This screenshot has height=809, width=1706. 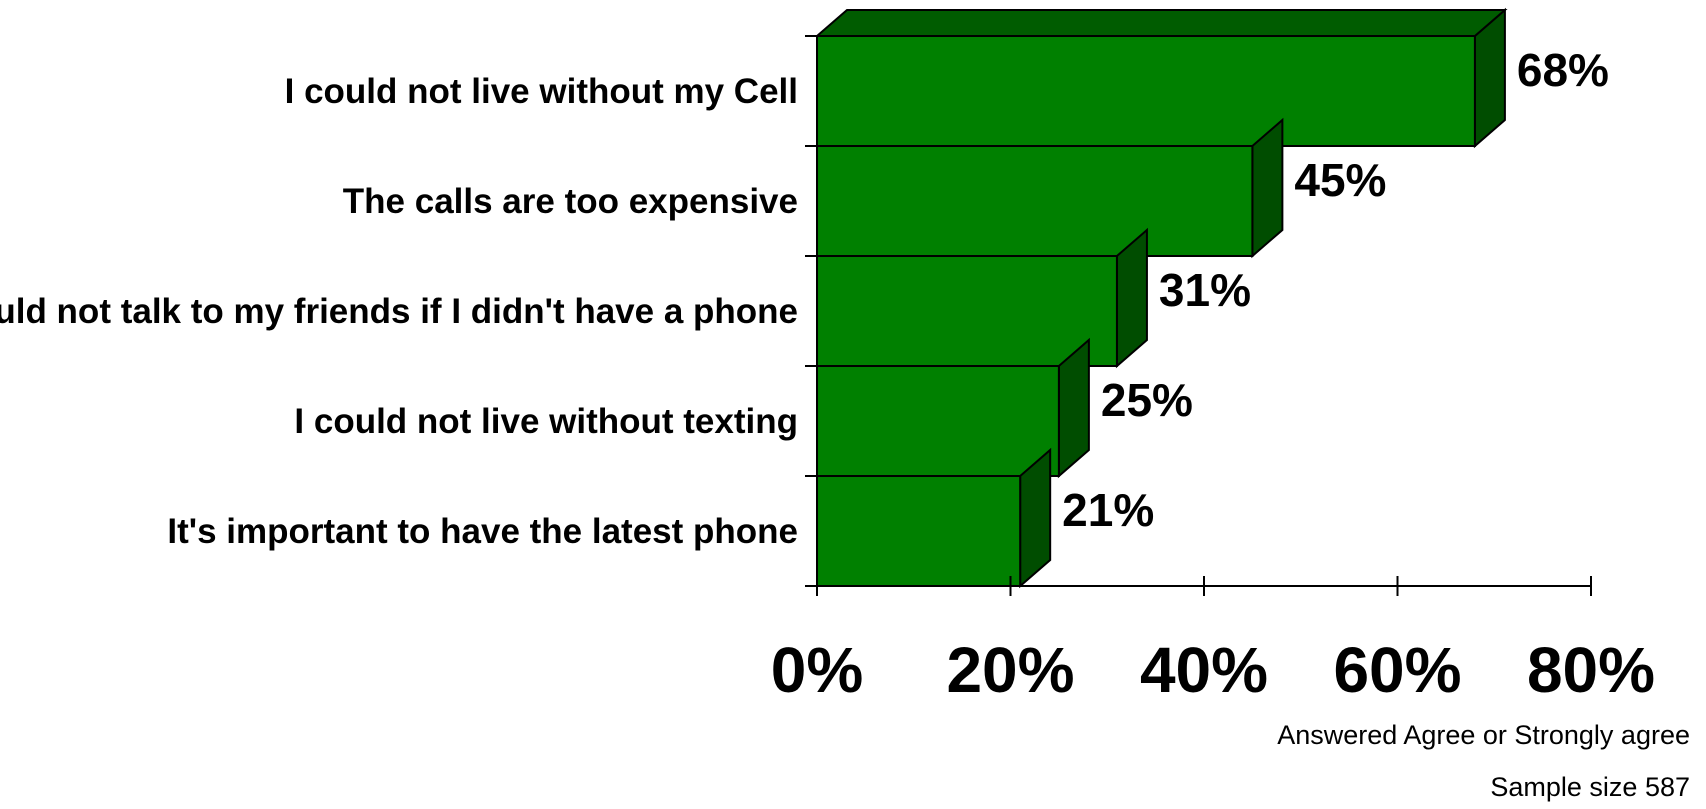 What do you see at coordinates (482, 531) in the screenshot?
I see `category-label: It's important to have the latest phone` at bounding box center [482, 531].